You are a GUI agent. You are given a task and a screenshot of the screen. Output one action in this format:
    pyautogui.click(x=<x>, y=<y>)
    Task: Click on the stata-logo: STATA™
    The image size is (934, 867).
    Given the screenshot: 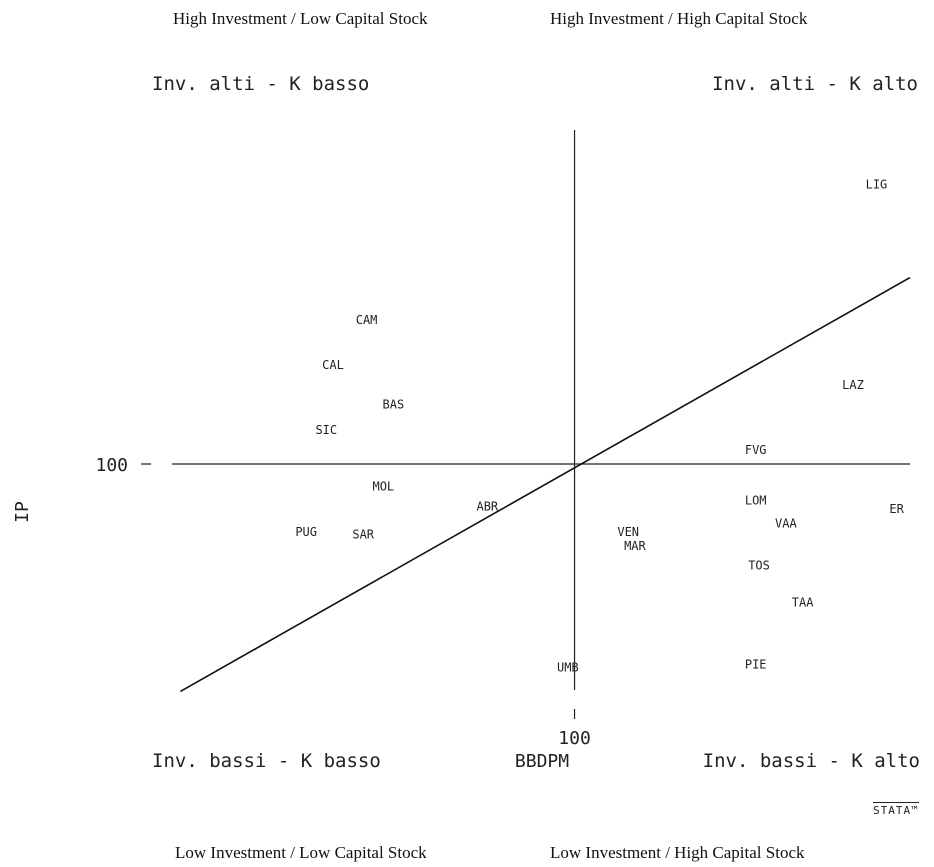 What is the action you would take?
    pyautogui.click(x=896, y=809)
    